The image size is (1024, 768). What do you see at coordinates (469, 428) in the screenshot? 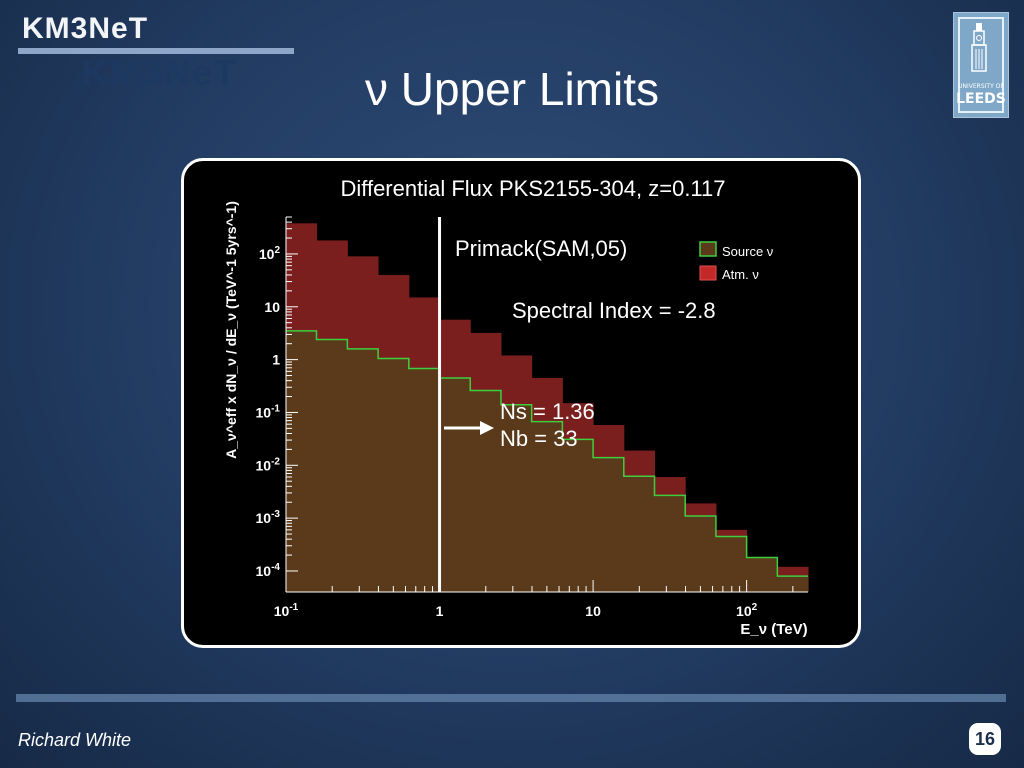
I see `arrow-icon` at bounding box center [469, 428].